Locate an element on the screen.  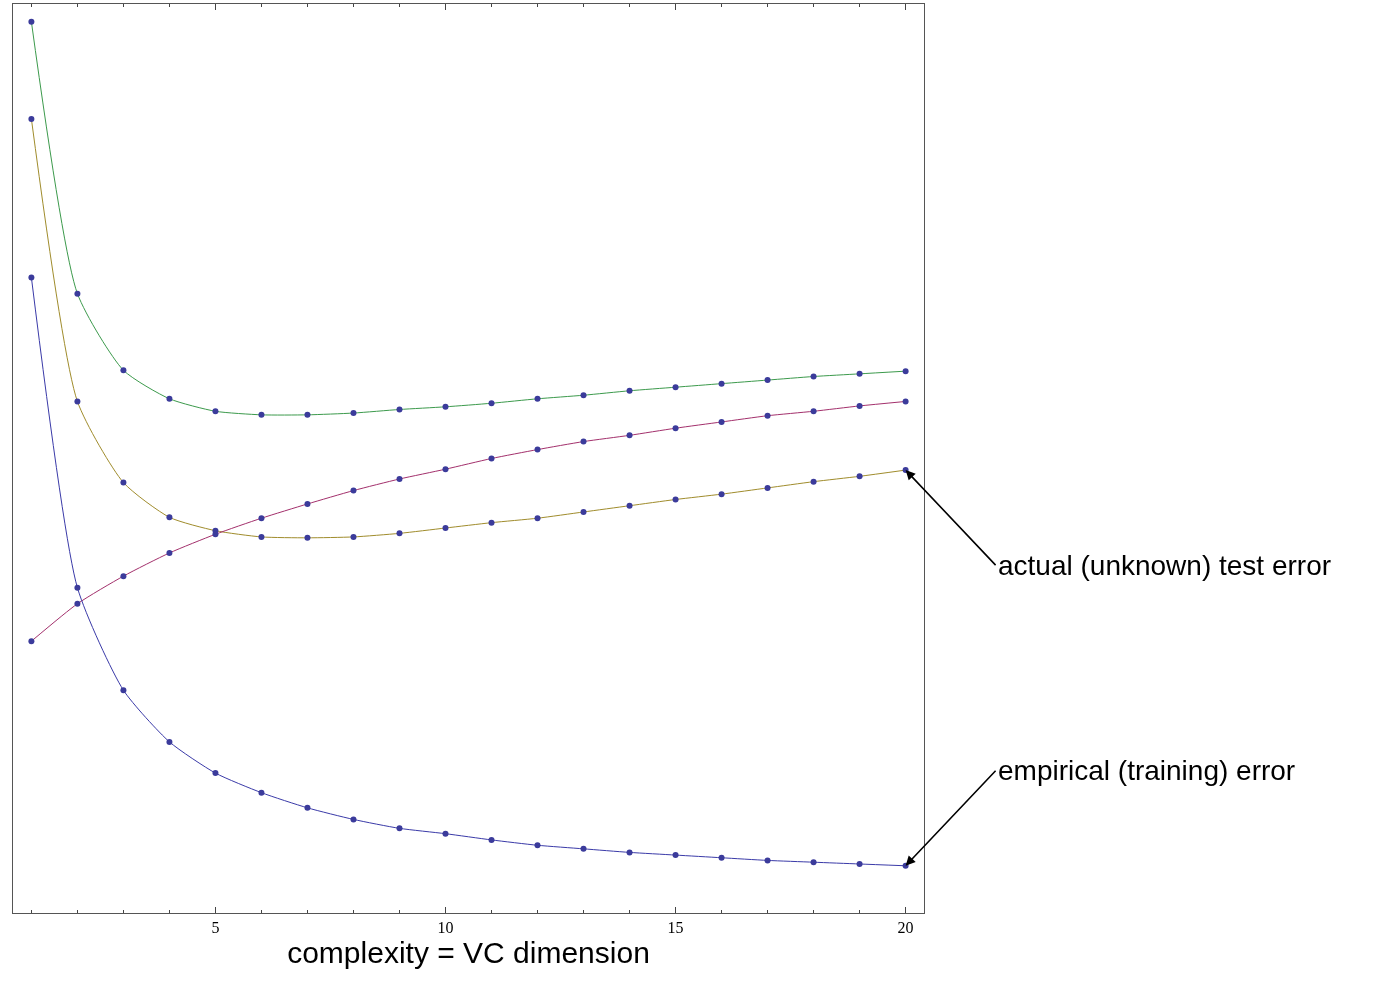
x-axis-title: complexity = VC dimension is located at coordinates (468, 953).